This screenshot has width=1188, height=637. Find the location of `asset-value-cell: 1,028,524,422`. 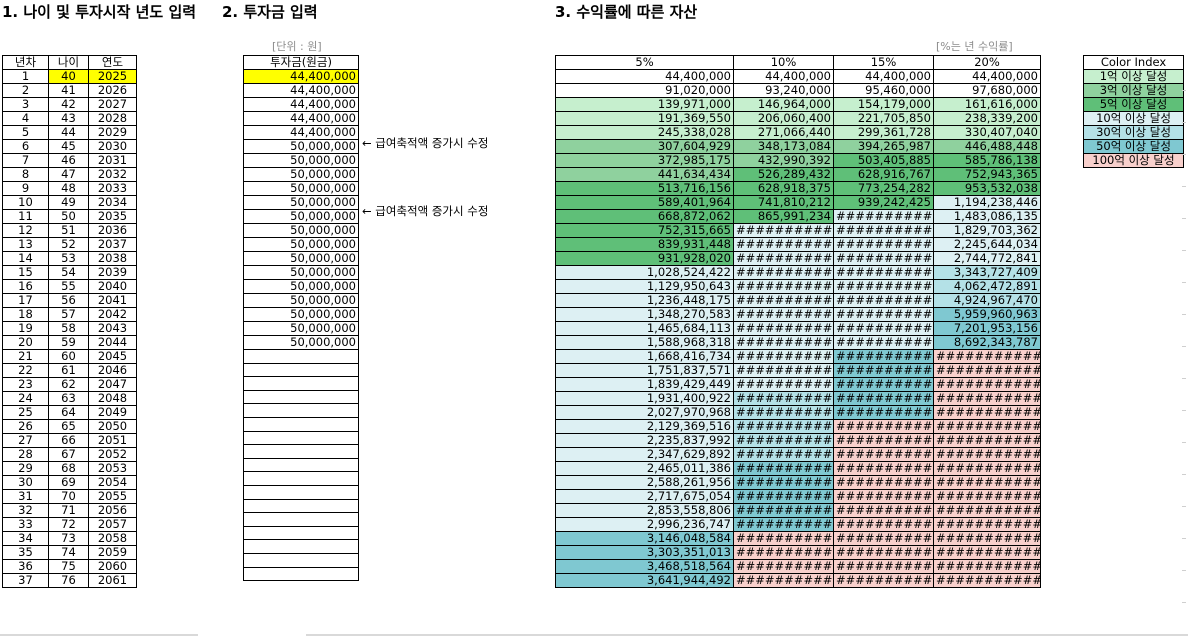

asset-value-cell: 1,028,524,422 is located at coordinates (644, 272).